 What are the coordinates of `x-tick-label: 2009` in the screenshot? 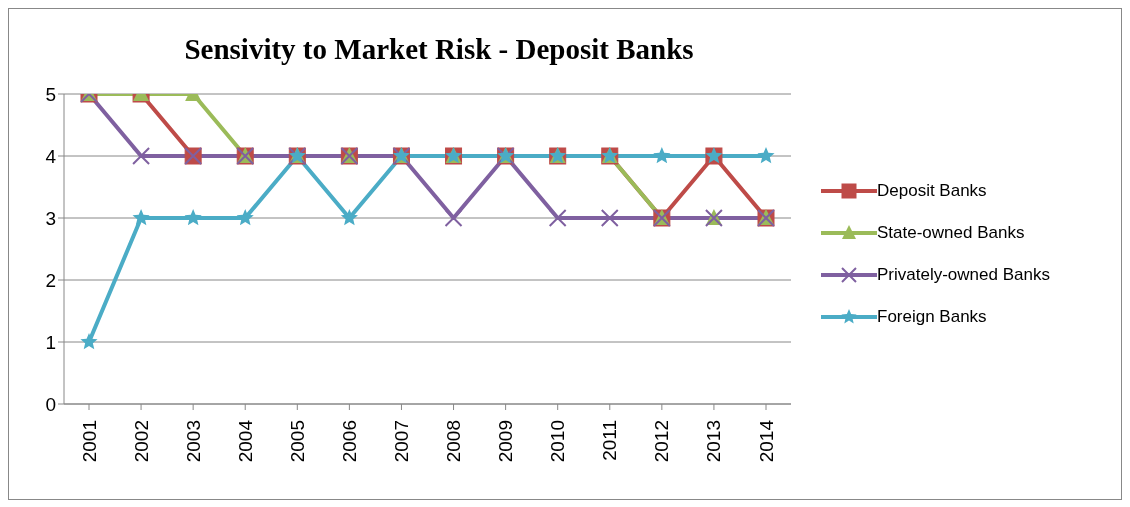 It's located at (506, 441).